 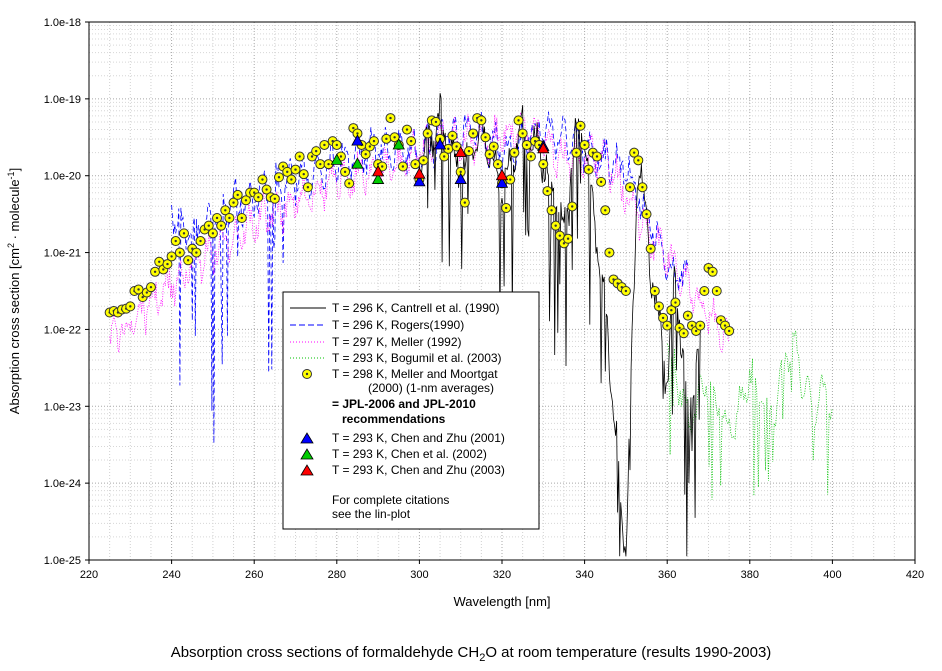 I want to click on legend-note-line1: For complete citations, so click(x=390, y=500).